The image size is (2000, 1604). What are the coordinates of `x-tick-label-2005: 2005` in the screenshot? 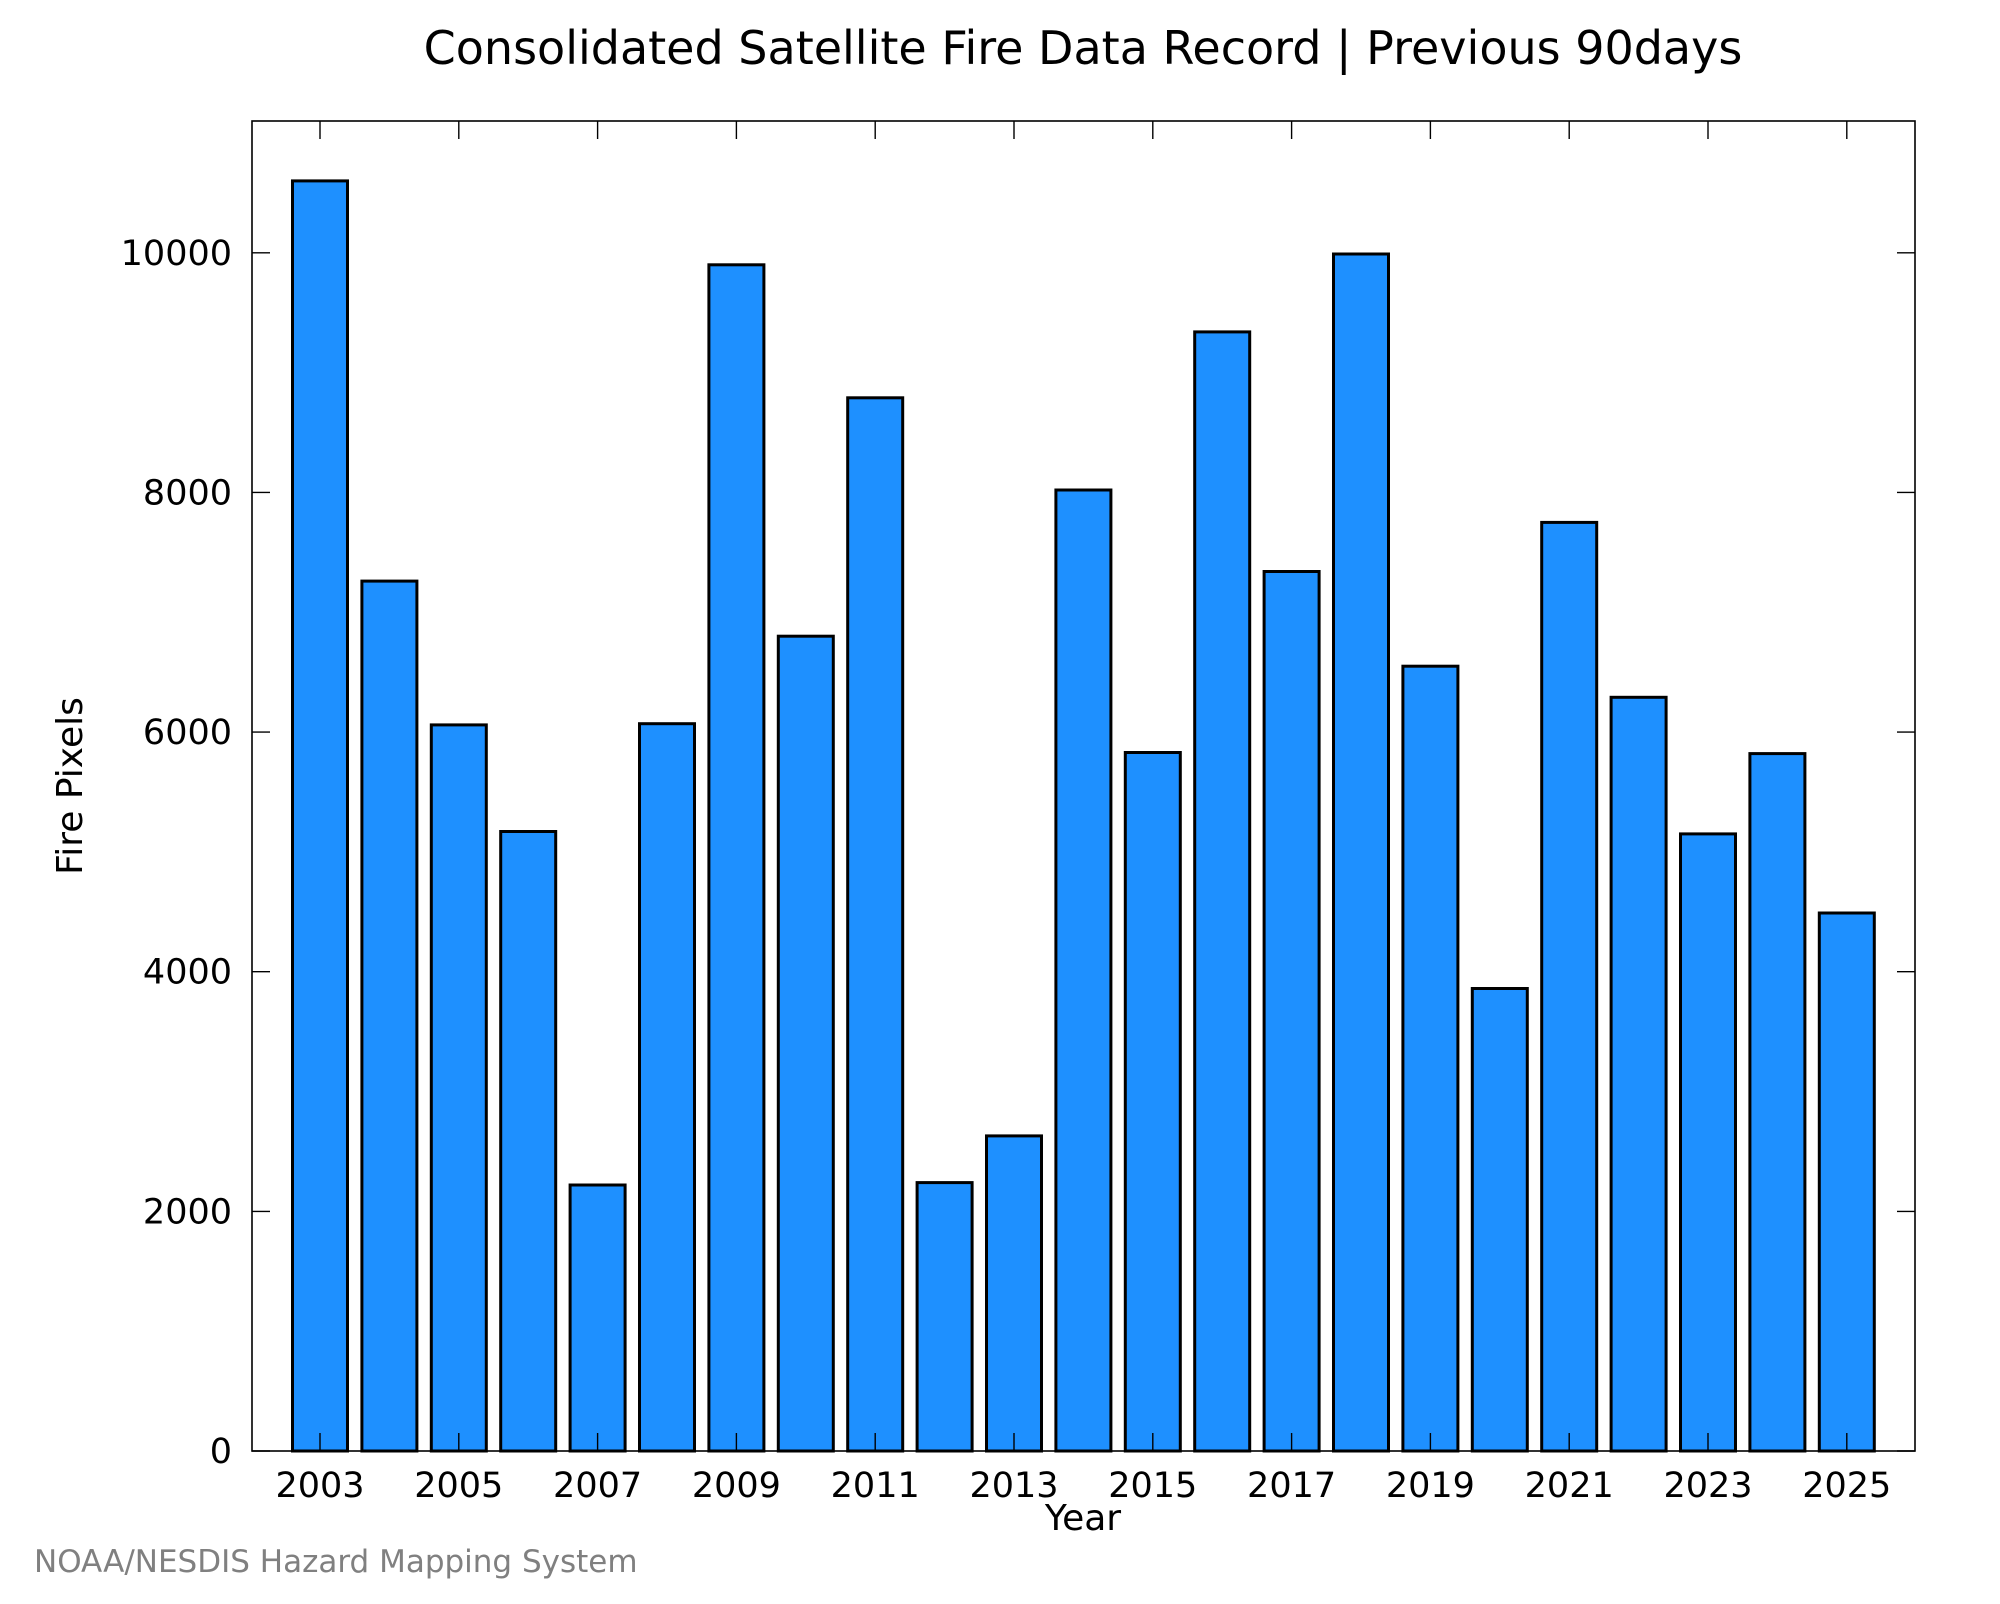 It's located at (458, 1486).